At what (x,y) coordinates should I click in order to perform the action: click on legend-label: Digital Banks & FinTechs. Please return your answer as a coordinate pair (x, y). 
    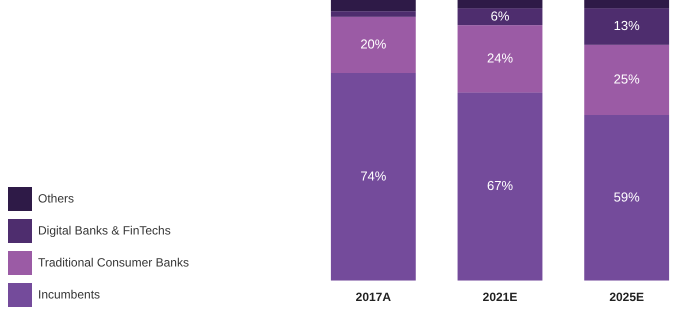
    Looking at the image, I should click on (104, 230).